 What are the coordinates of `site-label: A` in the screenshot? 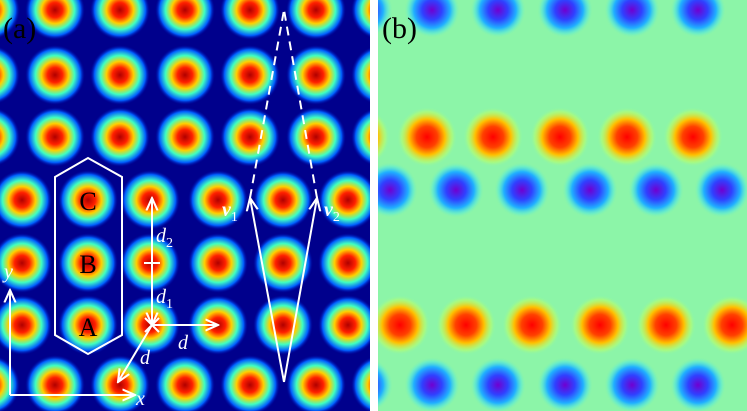 It's located at (88, 327).